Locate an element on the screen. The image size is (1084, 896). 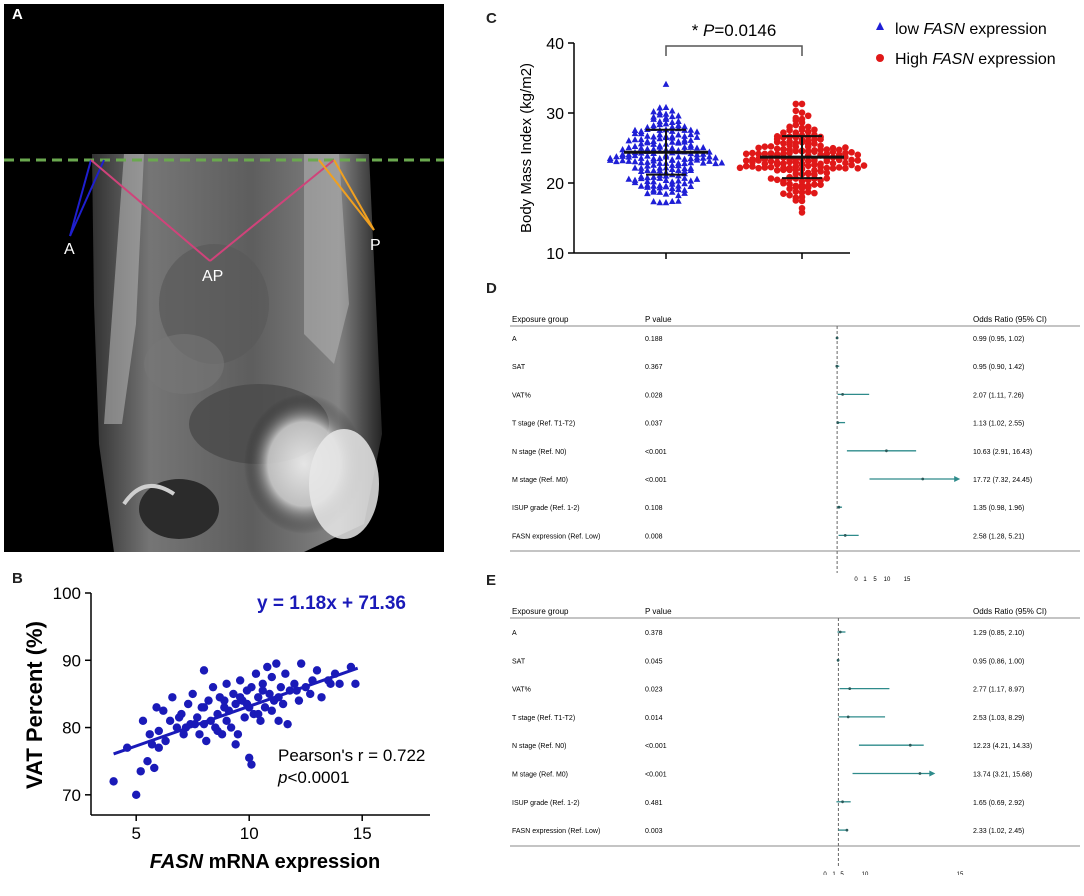
row-p-value: 0.045 is located at coordinates (654, 661).